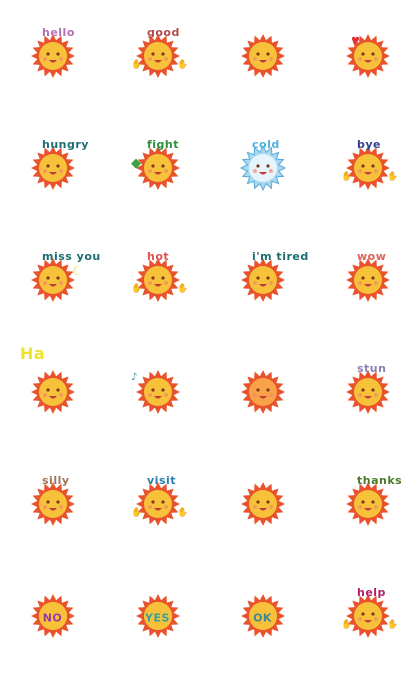  What do you see at coordinates (33, 353) in the screenshot?
I see `sticker-label: Ha` at bounding box center [33, 353].